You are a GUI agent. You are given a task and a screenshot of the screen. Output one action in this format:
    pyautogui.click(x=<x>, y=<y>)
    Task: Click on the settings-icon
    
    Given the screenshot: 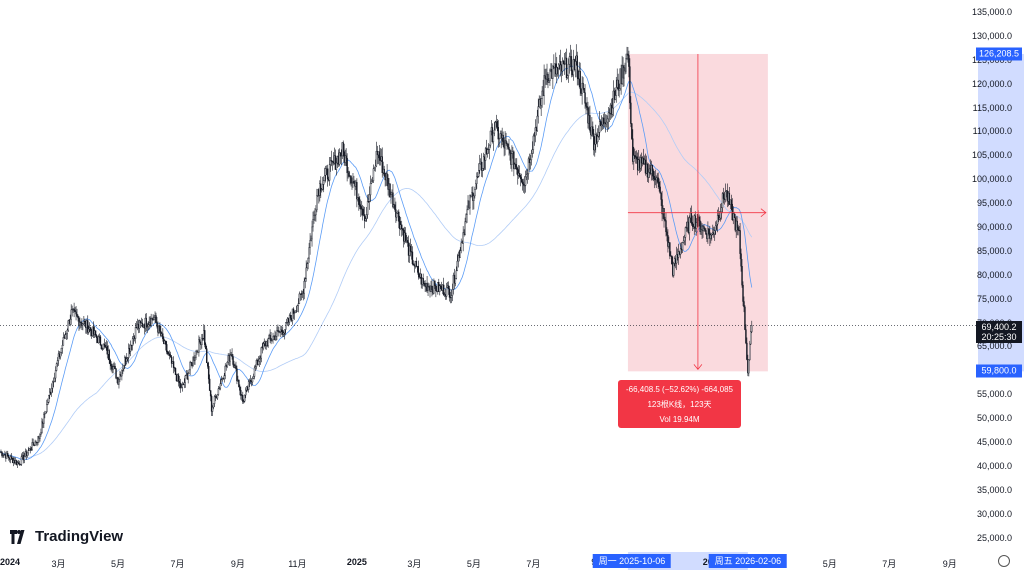 What is the action you would take?
    pyautogui.click(x=1004, y=561)
    